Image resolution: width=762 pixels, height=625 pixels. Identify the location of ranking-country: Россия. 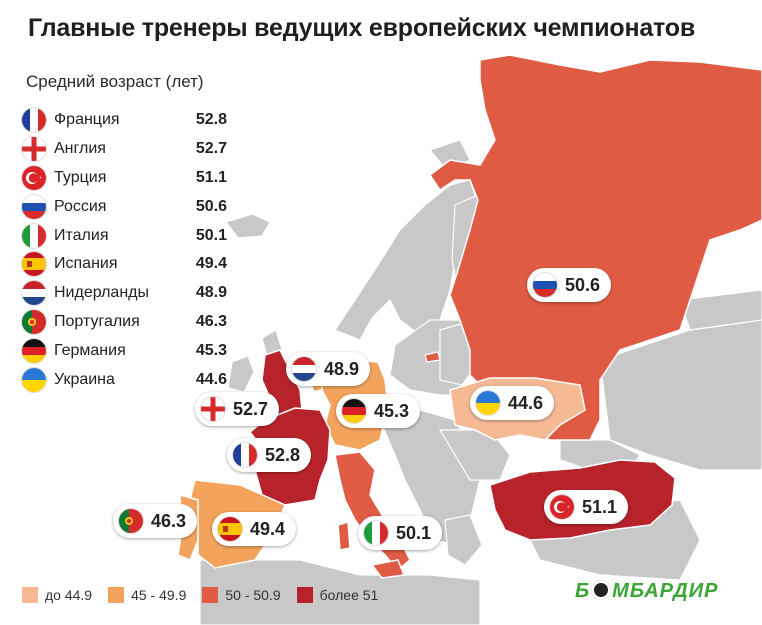
(80, 206).